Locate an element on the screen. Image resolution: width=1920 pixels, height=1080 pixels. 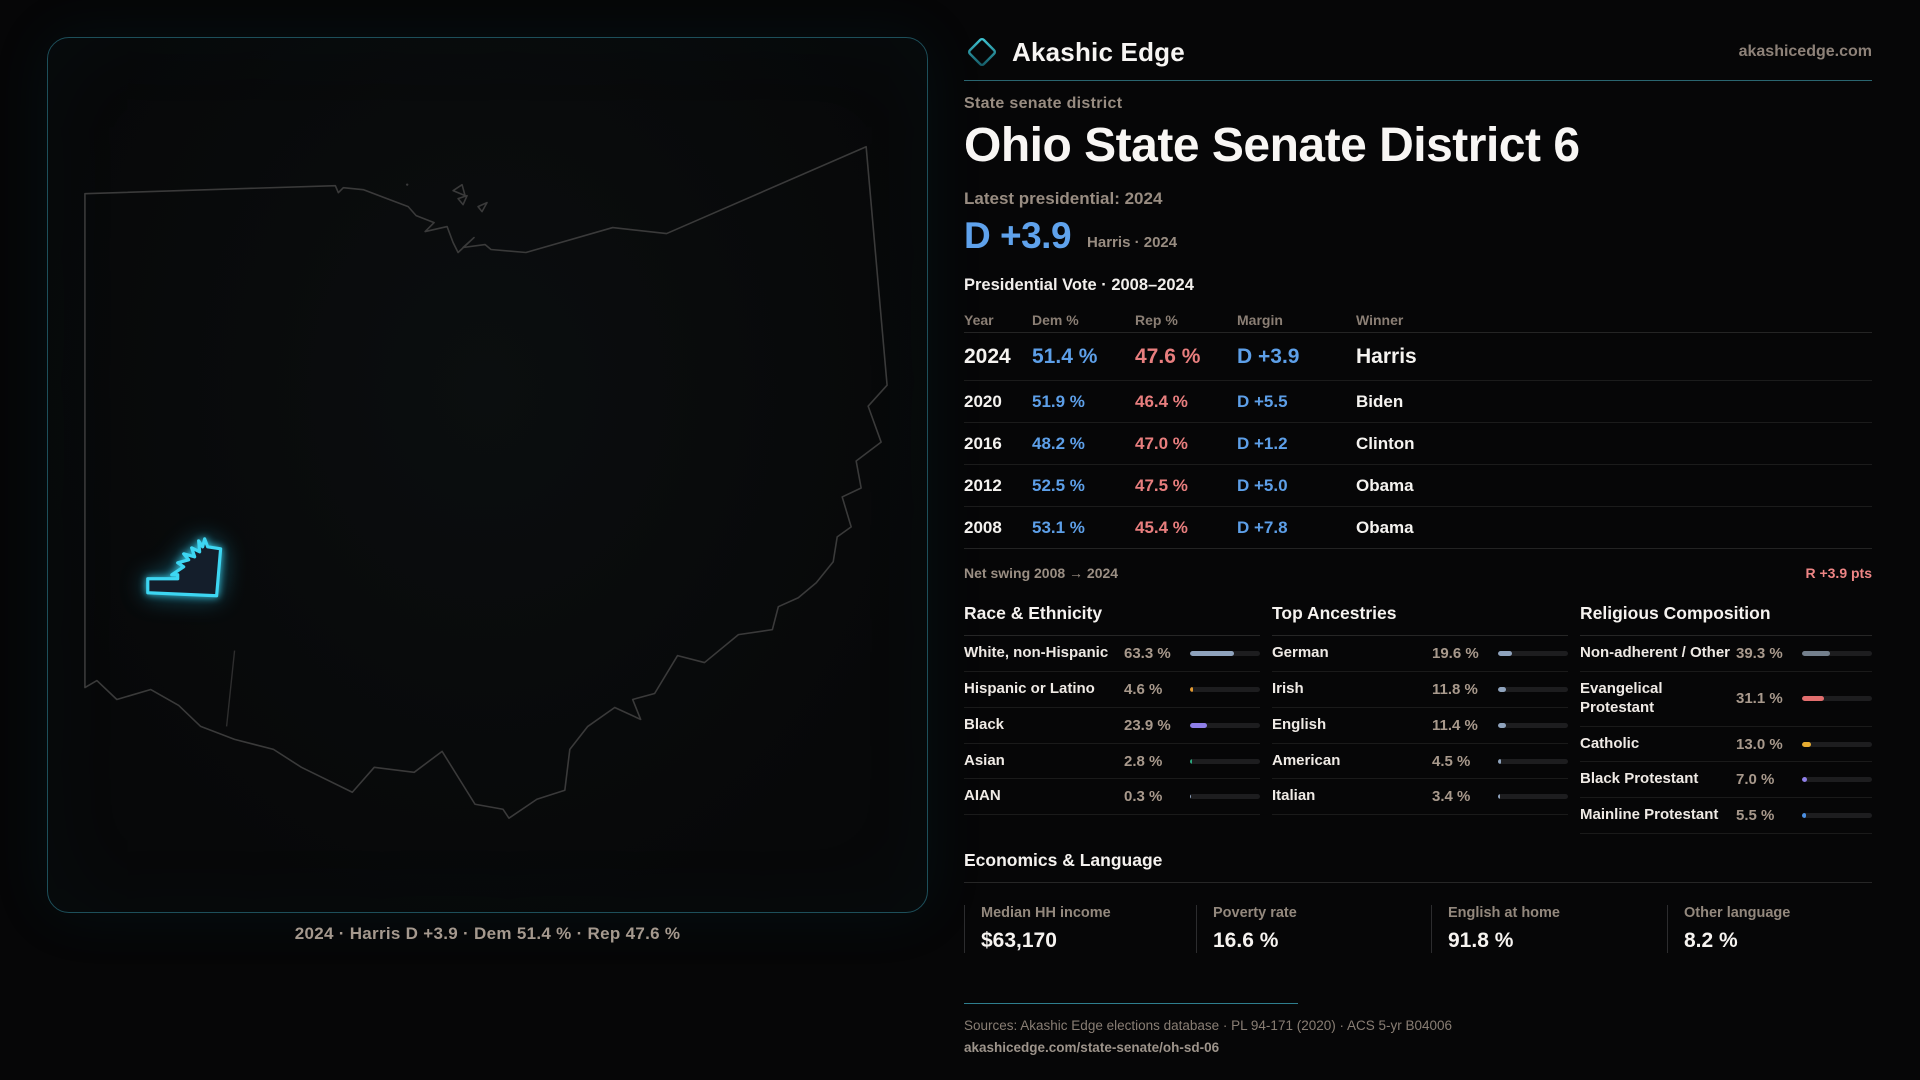
vote-cell-dem: 52.5 % is located at coordinates (1058, 485).